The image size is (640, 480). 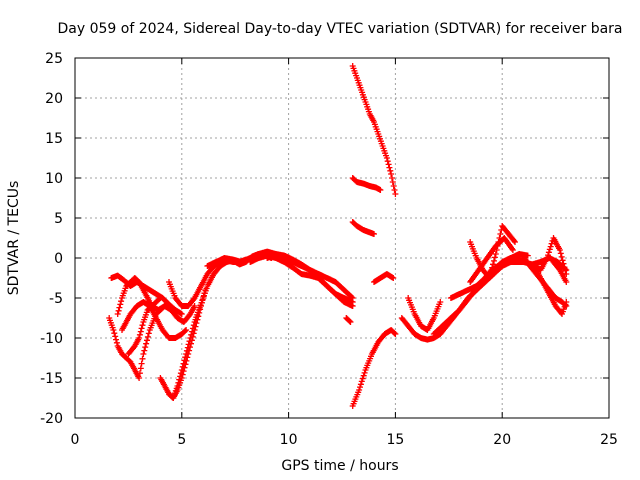 I want to click on x-tick-label: 20, so click(x=502, y=440).